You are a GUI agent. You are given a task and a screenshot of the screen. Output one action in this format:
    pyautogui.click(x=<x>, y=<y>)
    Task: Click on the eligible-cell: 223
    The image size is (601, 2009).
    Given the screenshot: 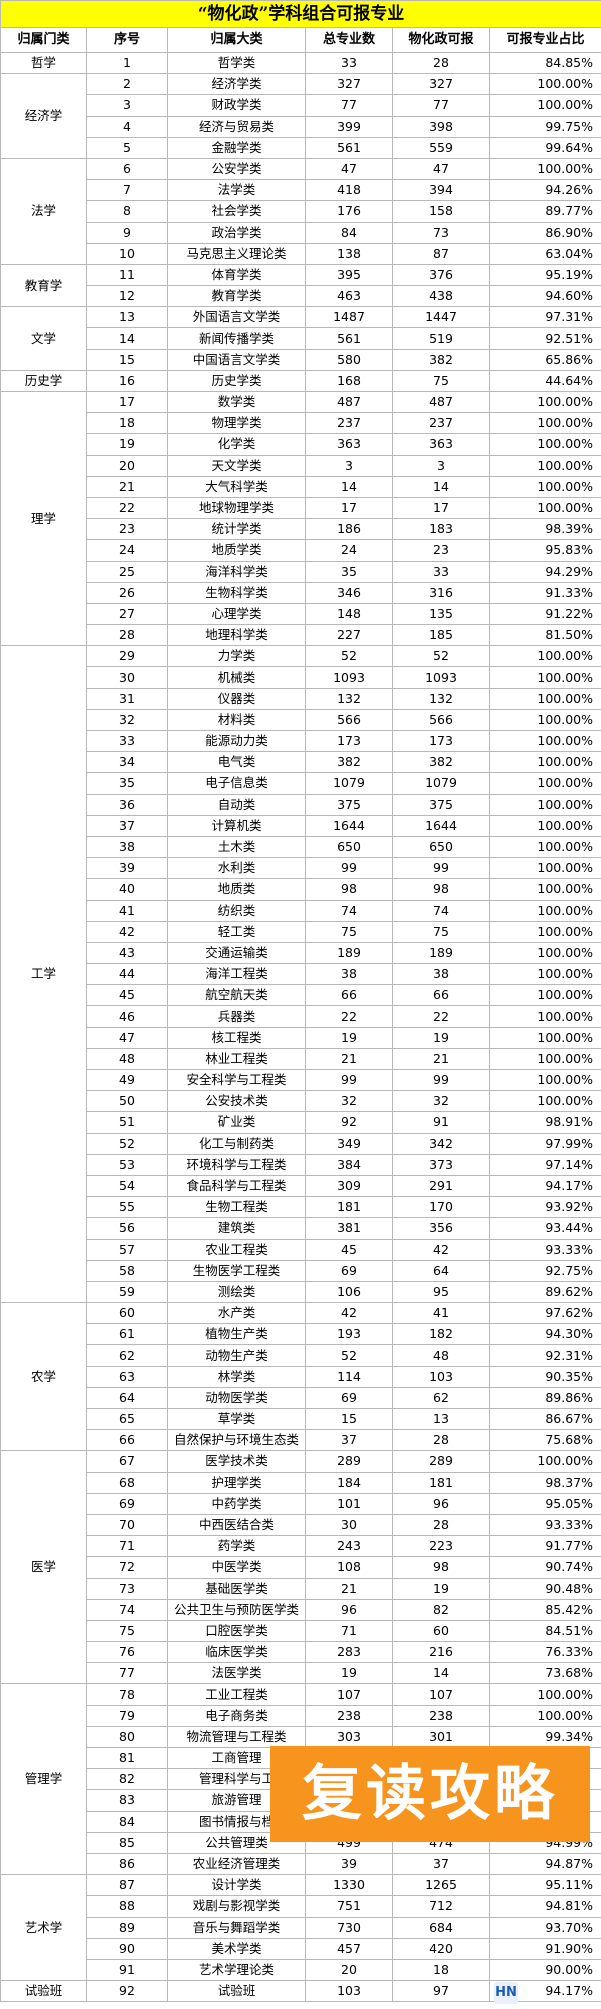 What is the action you would take?
    pyautogui.click(x=441, y=1546)
    